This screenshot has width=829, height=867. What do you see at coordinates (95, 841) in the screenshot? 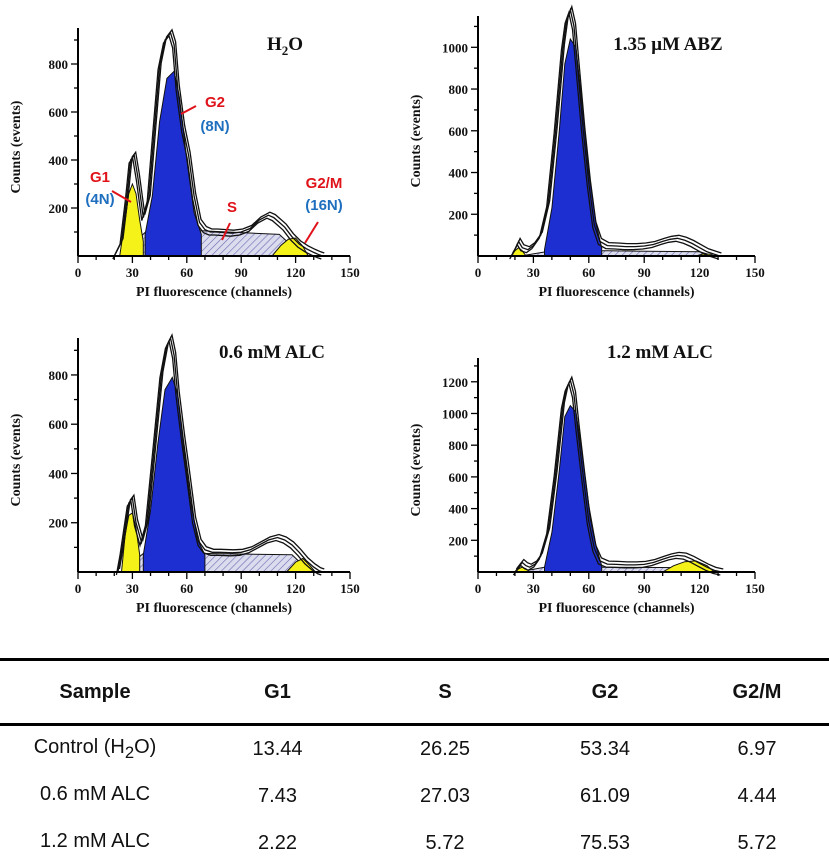
I see `sample-name: 1.2 mM ALC` at bounding box center [95, 841].